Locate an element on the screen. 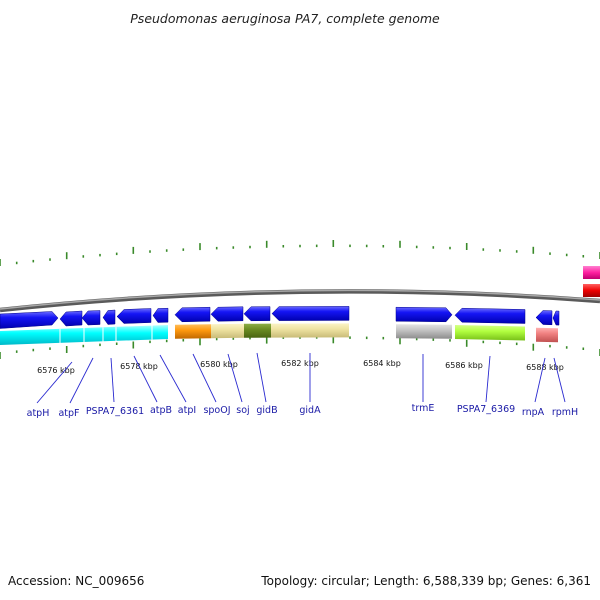  gene-label-trmE: trmE is located at coordinates (423, 408).